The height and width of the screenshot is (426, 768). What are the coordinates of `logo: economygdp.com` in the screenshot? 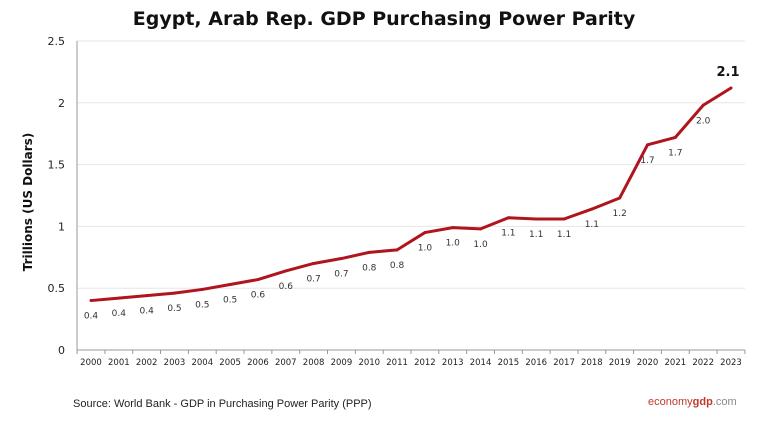 It's located at (692, 402).